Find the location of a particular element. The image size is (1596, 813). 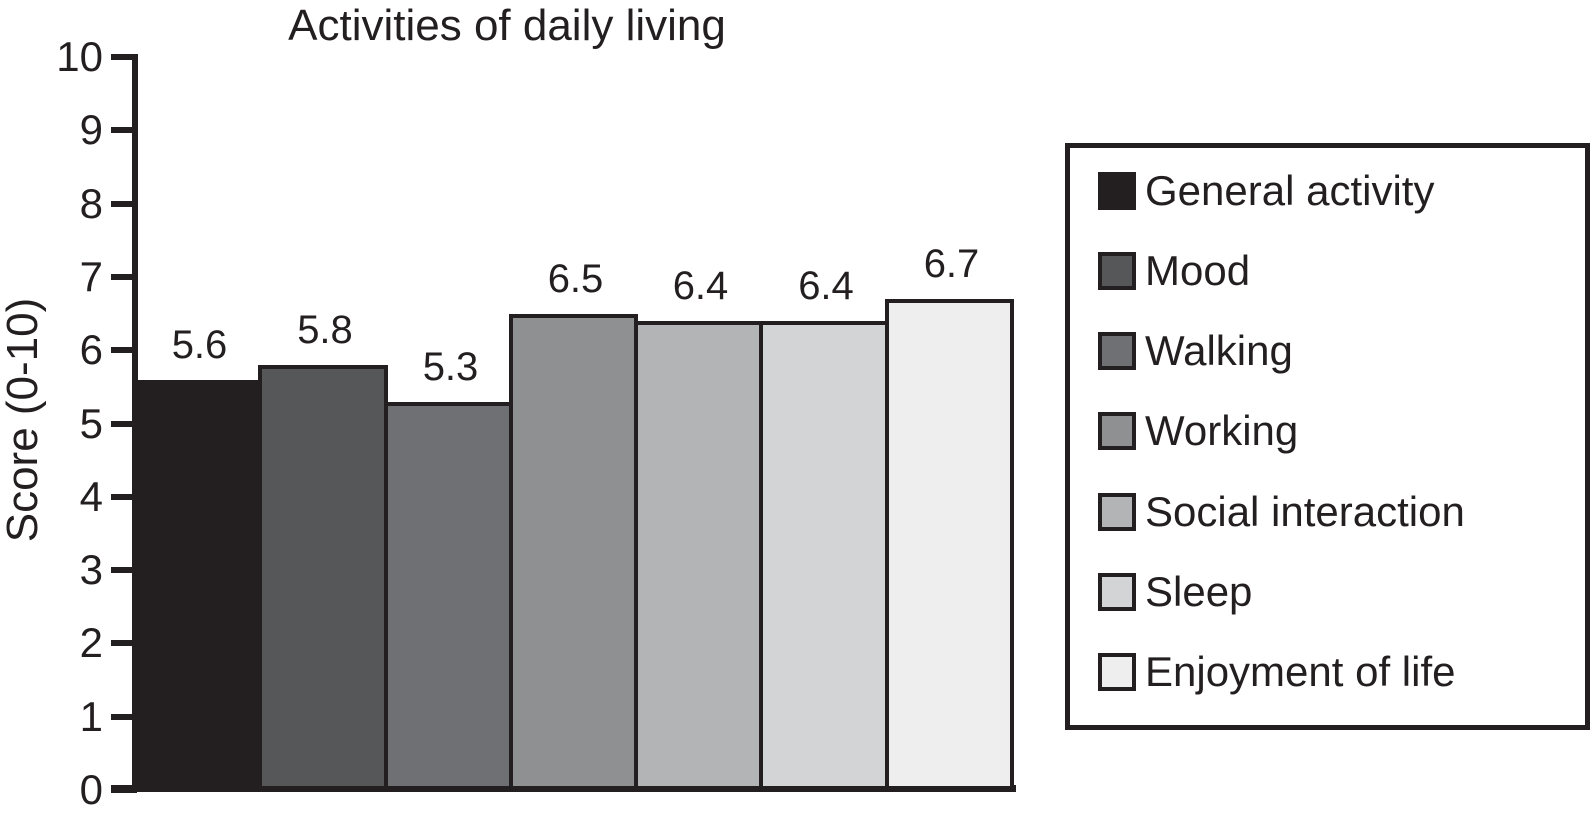

bar-value-label: 6.5 is located at coordinates (575, 279).